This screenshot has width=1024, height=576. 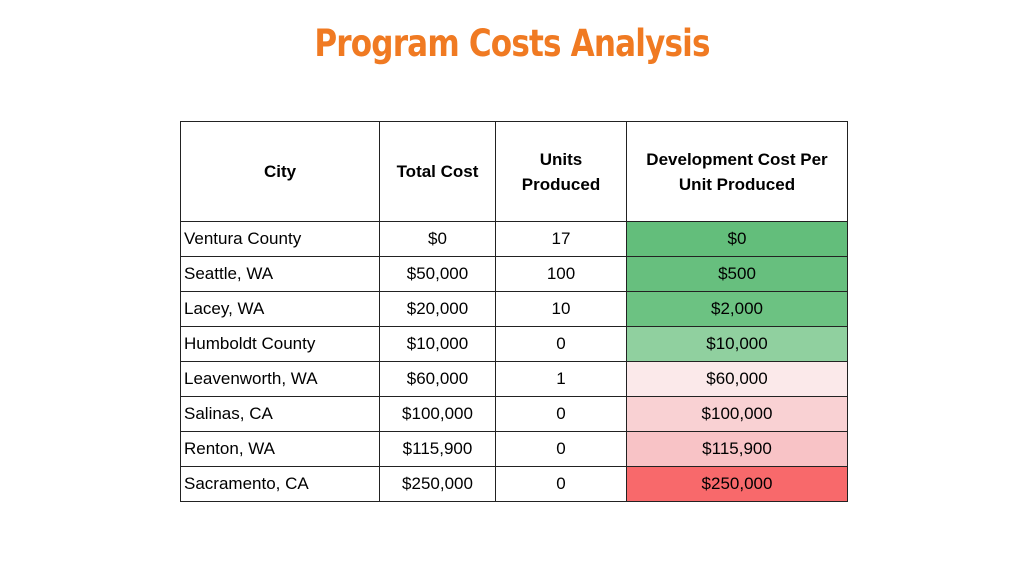 I want to click on city-cell: Ventura County, so click(x=280, y=239).